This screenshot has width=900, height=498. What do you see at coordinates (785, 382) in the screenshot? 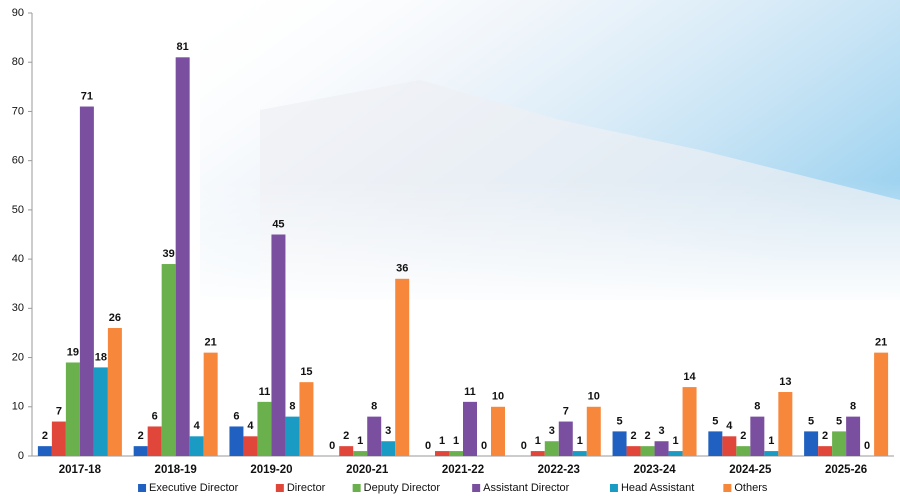
I see `value-label: 13` at bounding box center [785, 382].